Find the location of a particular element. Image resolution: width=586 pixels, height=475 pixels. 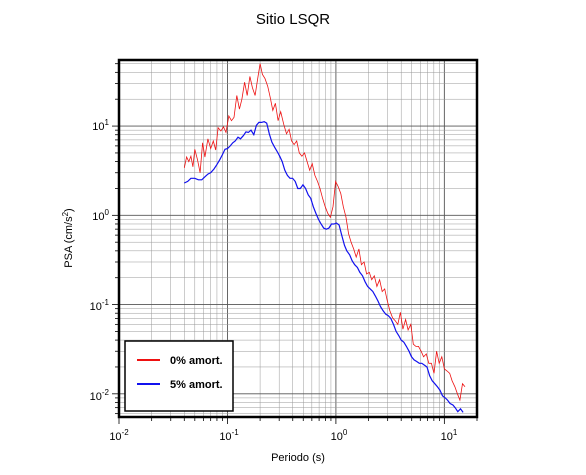

x-tick-label: 10⁻¹ is located at coordinates (229, 435).